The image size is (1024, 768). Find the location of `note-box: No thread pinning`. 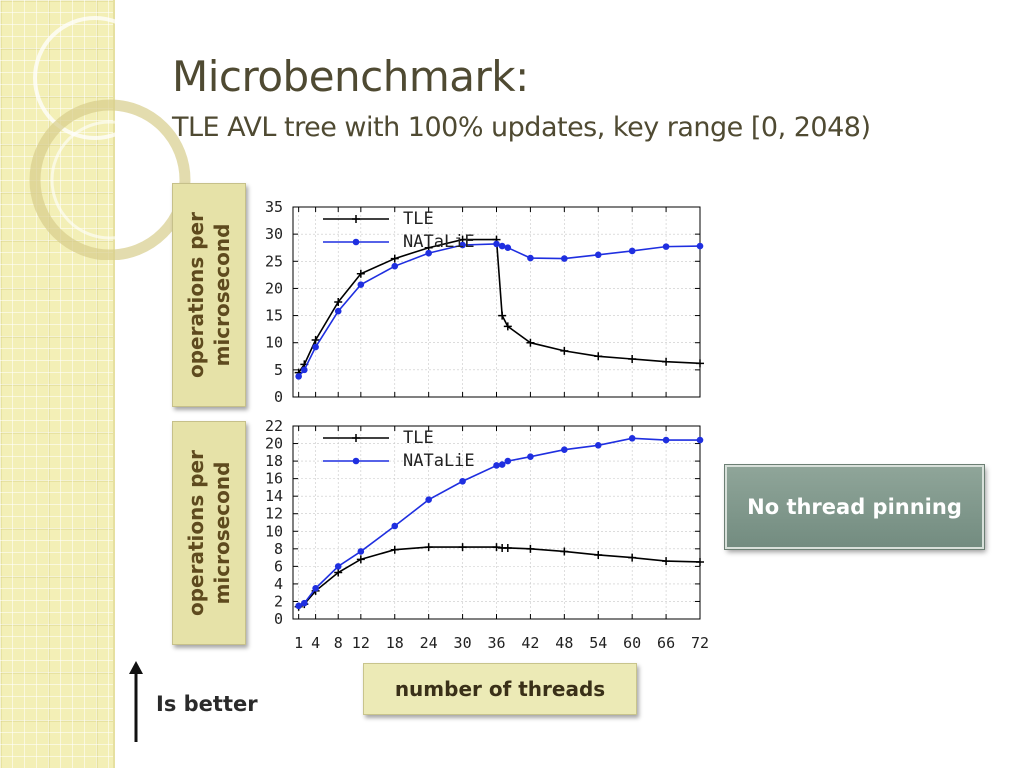

note-box: No thread pinning is located at coordinates (854, 507).